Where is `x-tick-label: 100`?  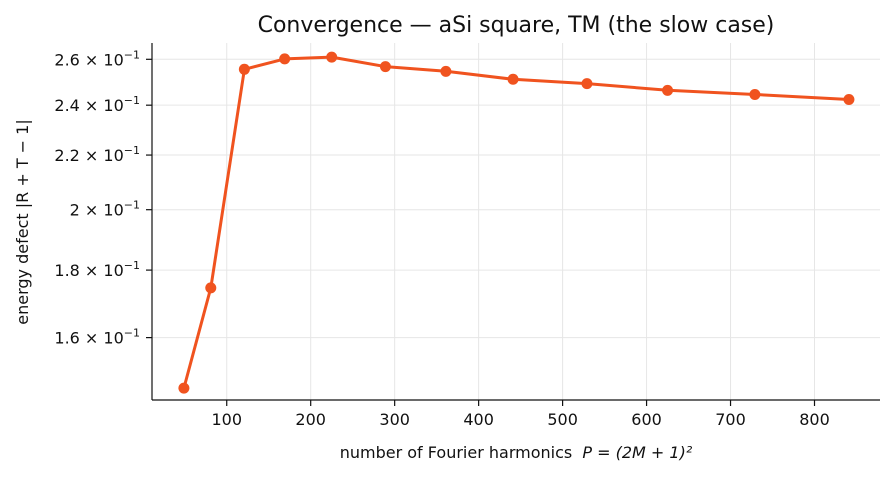
x-tick-label: 100 is located at coordinates (226, 419).